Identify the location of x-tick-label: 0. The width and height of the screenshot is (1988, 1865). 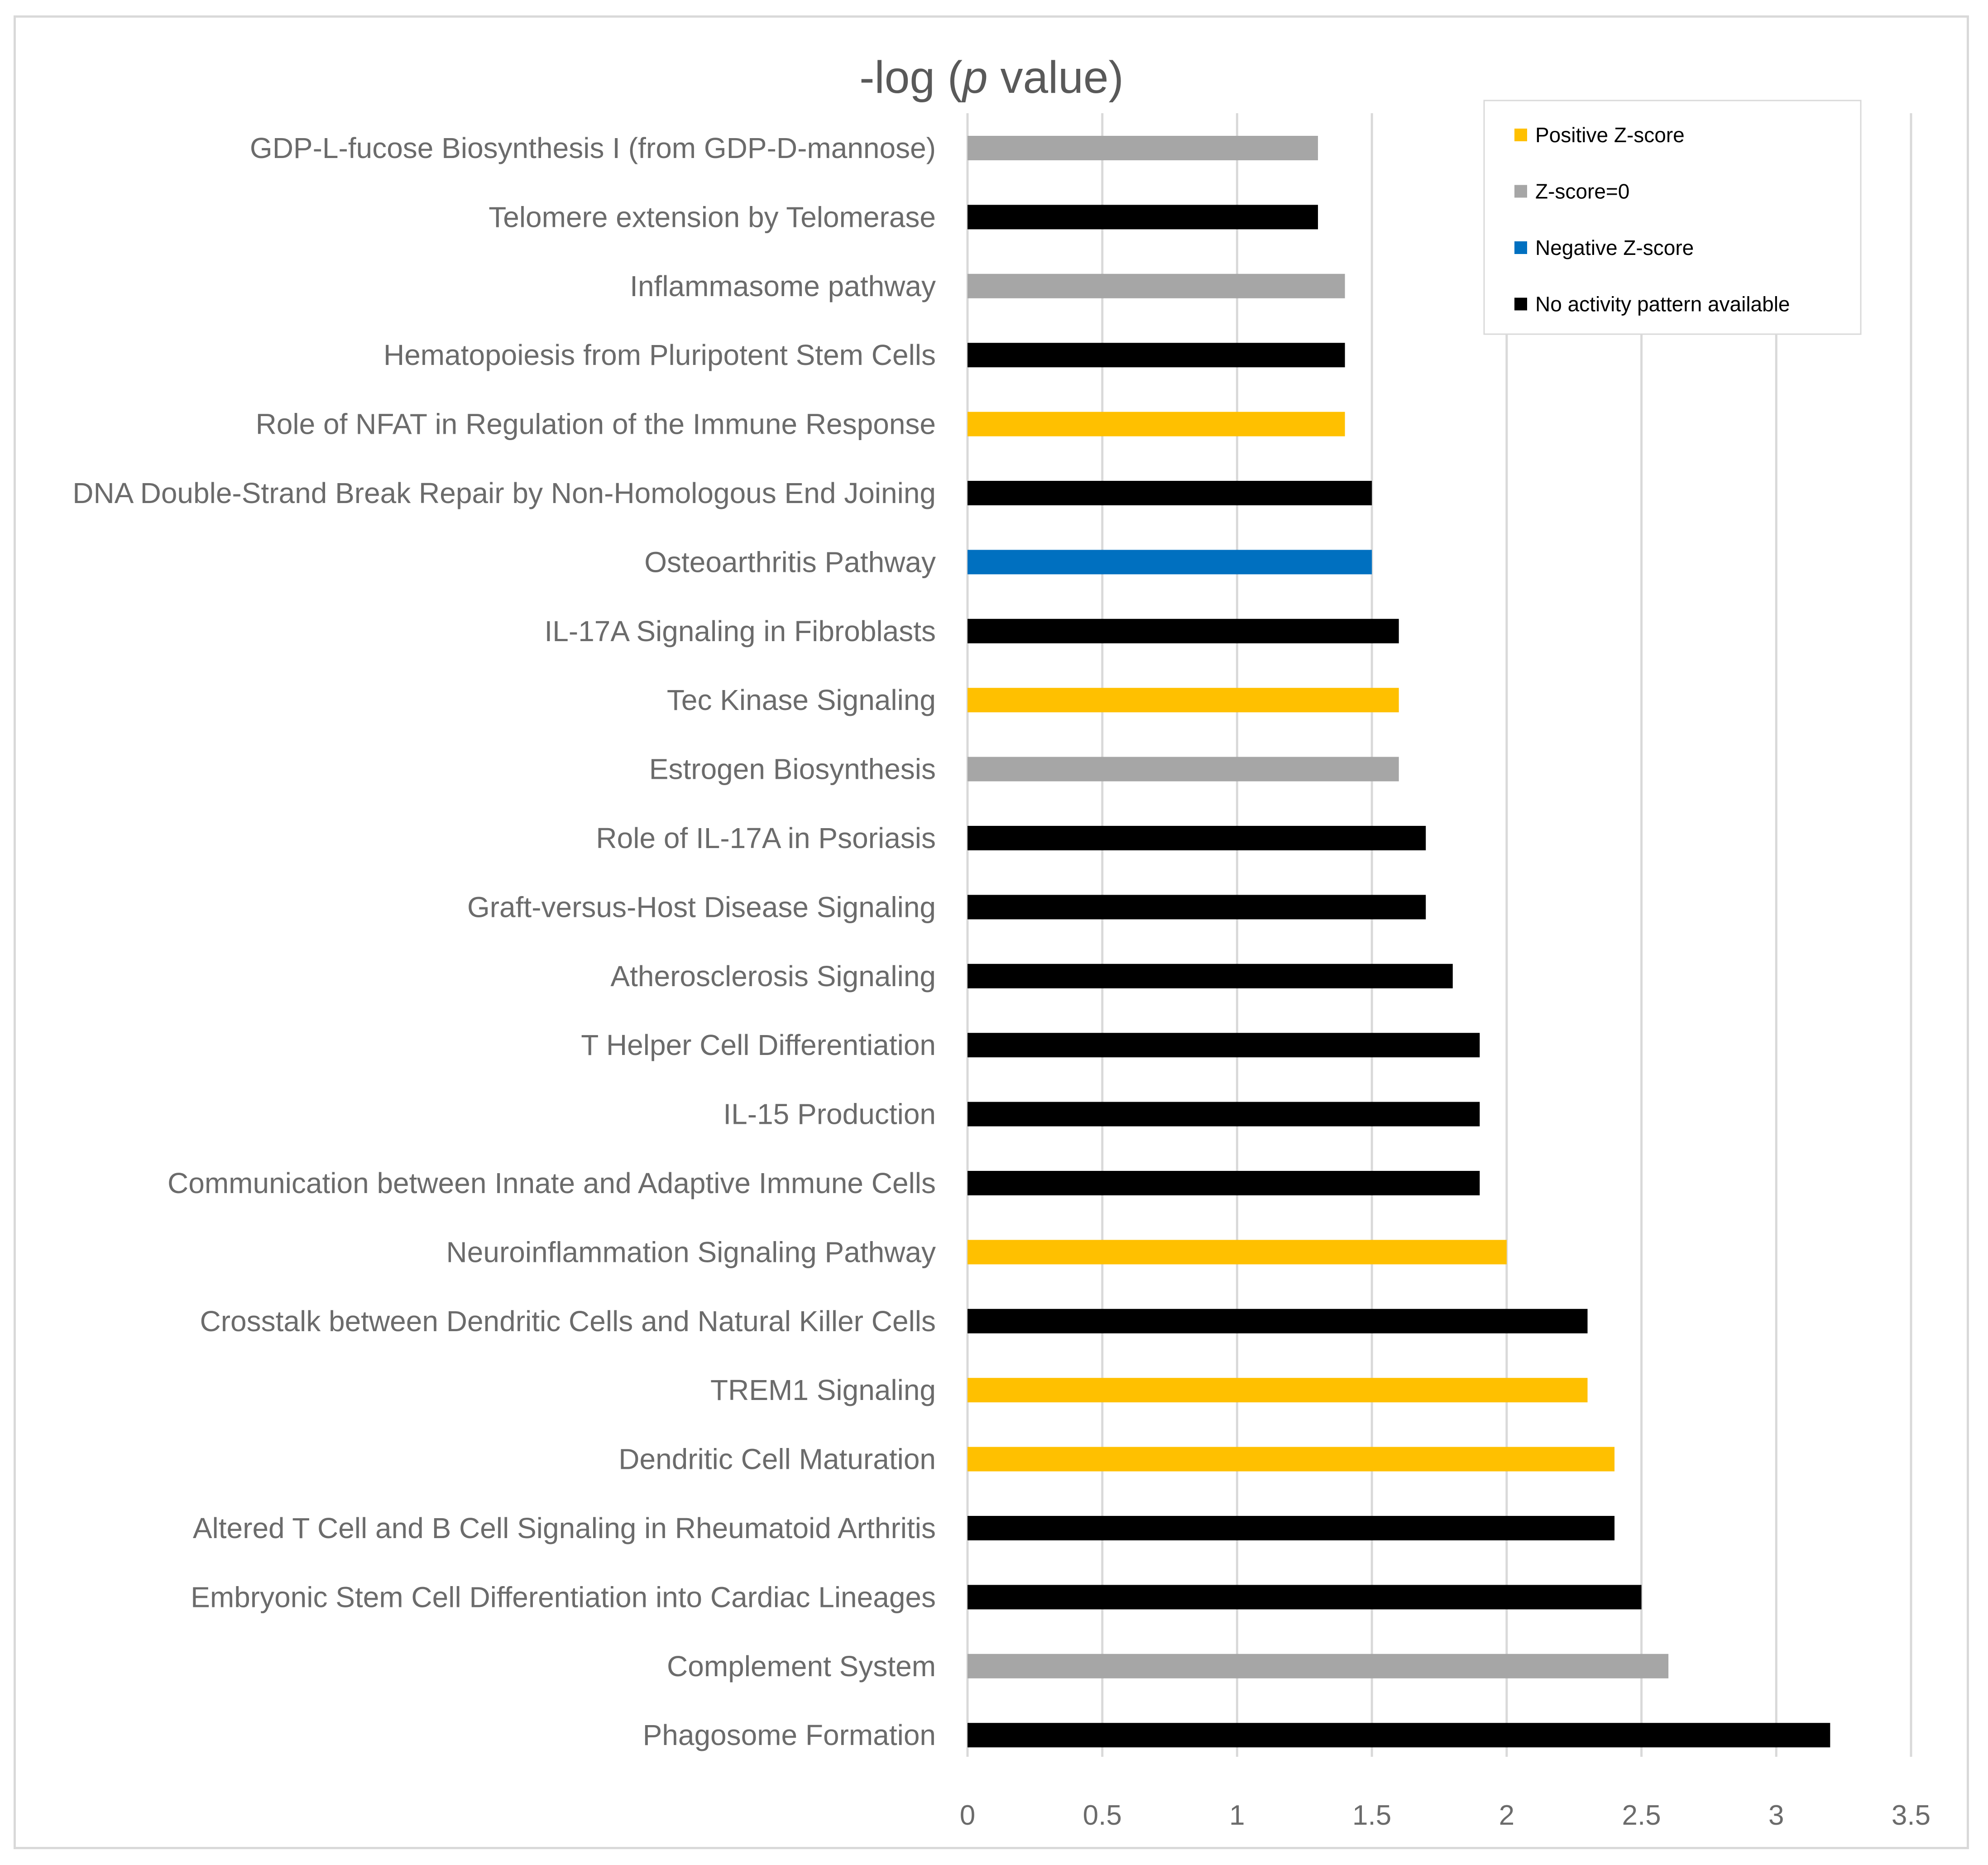
(967, 1815).